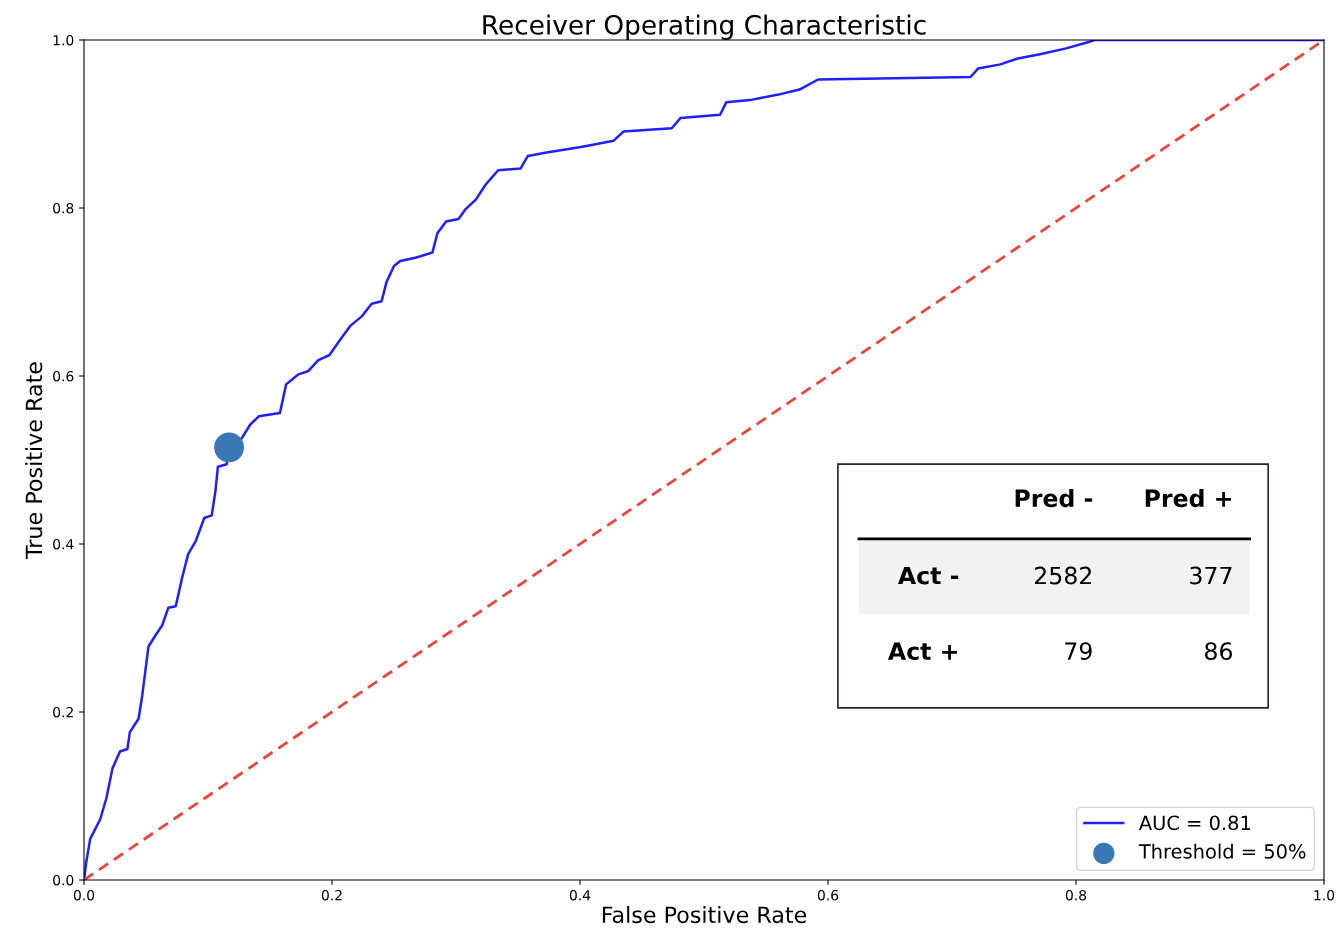 This screenshot has height=937, width=1339. Describe the element at coordinates (63, 712) in the screenshot. I see `y-tick-label: 0.2` at that location.